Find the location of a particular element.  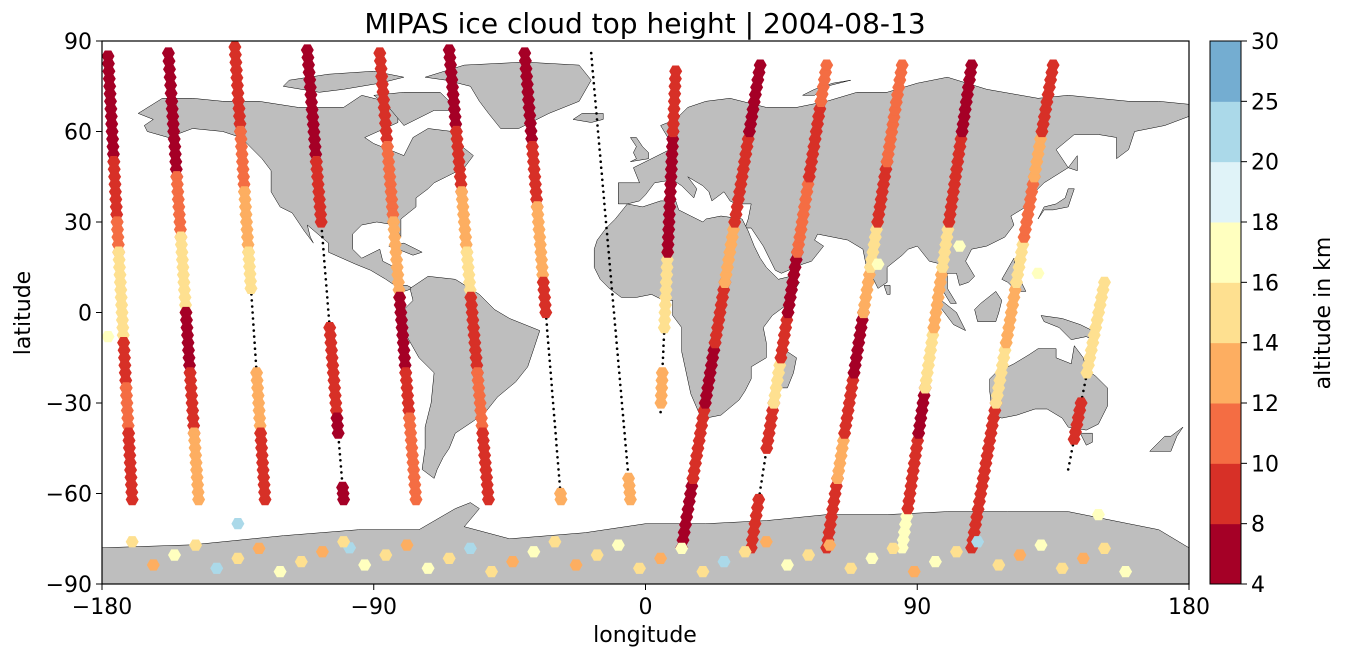

colorbar-tick-label: 30 is located at coordinates (1265, 42).